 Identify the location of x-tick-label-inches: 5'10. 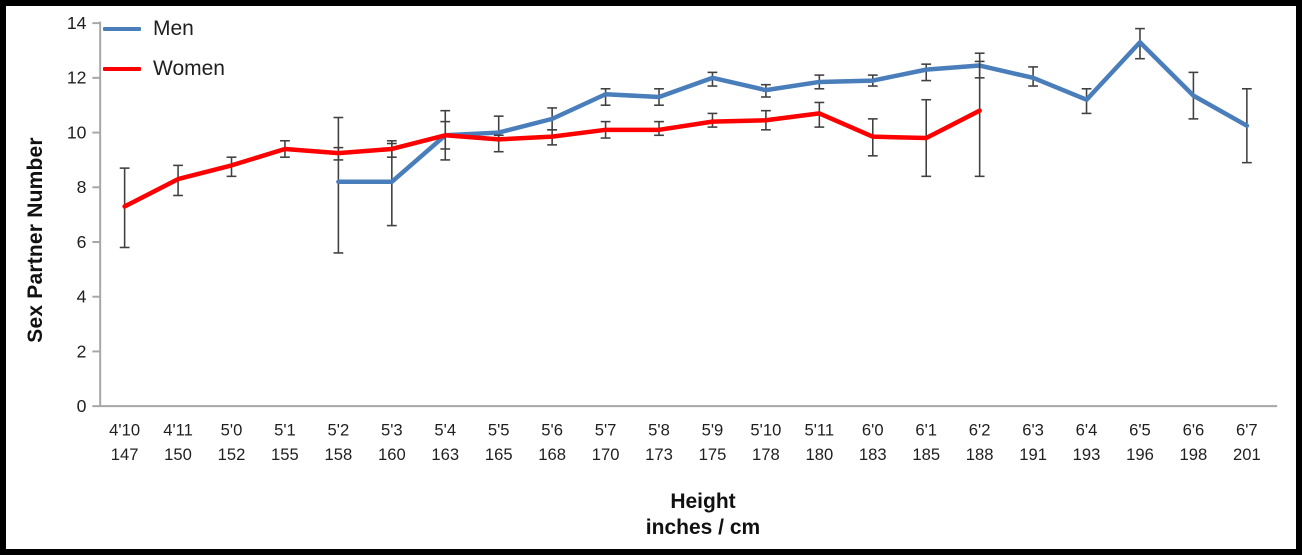
(765, 430).